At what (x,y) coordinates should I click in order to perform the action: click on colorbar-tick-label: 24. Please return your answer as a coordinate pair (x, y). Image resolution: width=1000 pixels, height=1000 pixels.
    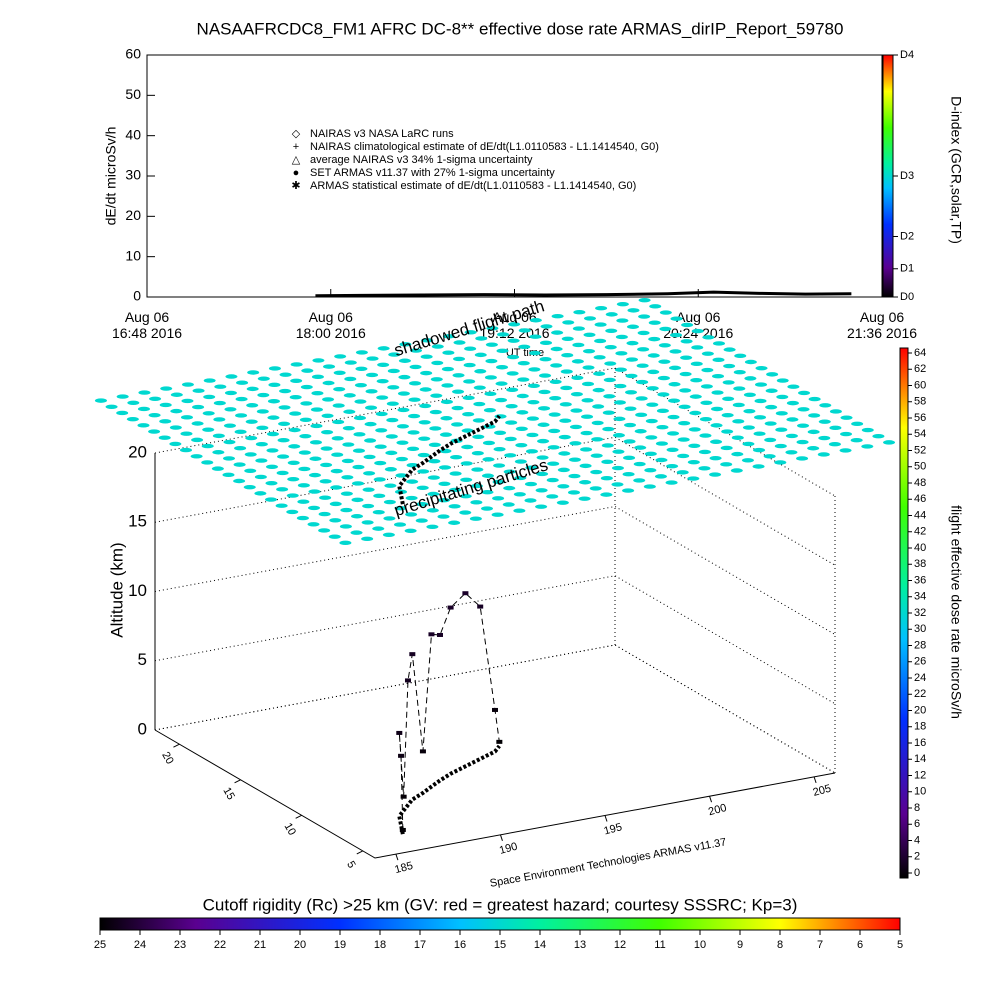
    Looking at the image, I should click on (920, 678).